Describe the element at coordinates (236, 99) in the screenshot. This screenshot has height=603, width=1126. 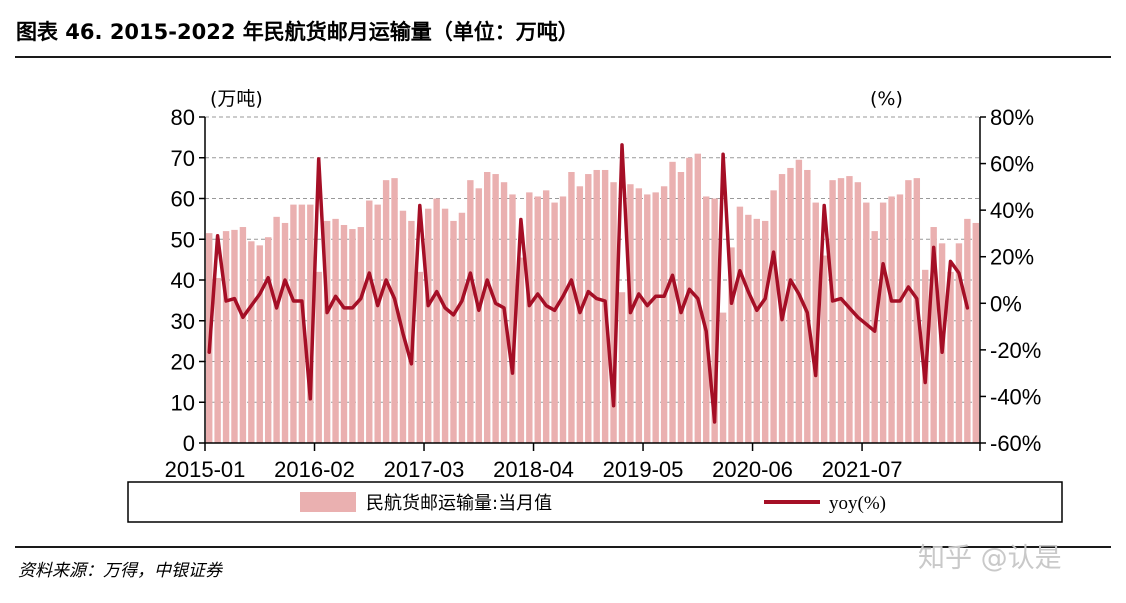
I see `left-axis-unit: (万吨)` at that location.